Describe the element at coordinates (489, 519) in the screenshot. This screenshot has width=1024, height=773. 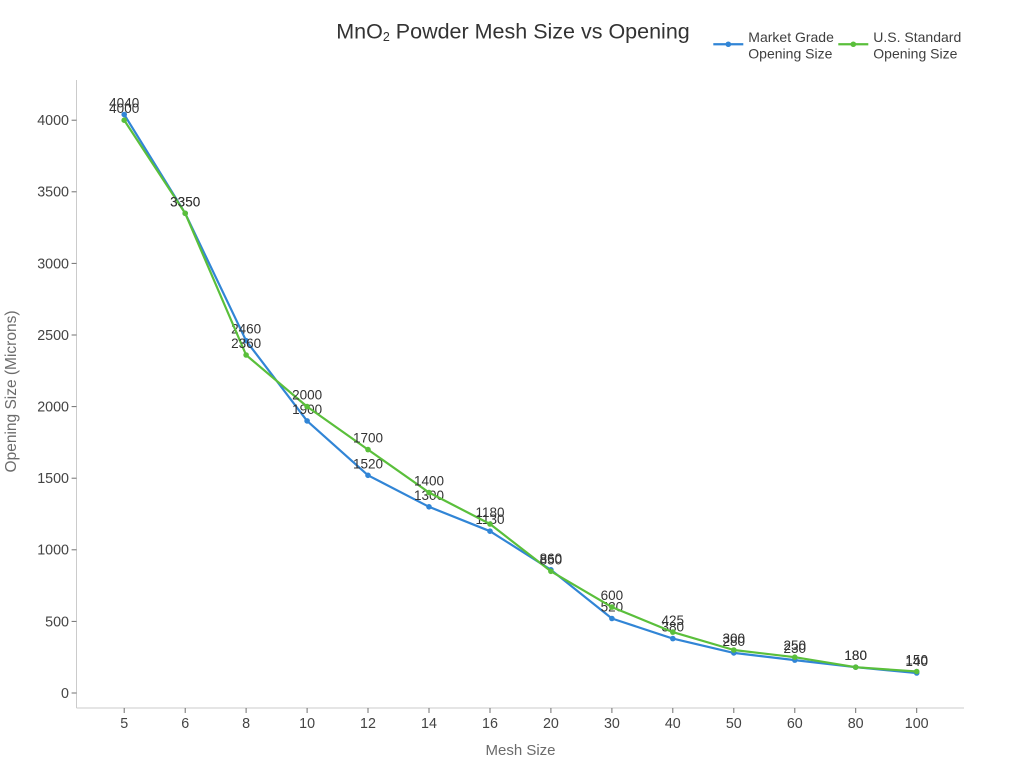
I see `svg-text: 1130` at that location.